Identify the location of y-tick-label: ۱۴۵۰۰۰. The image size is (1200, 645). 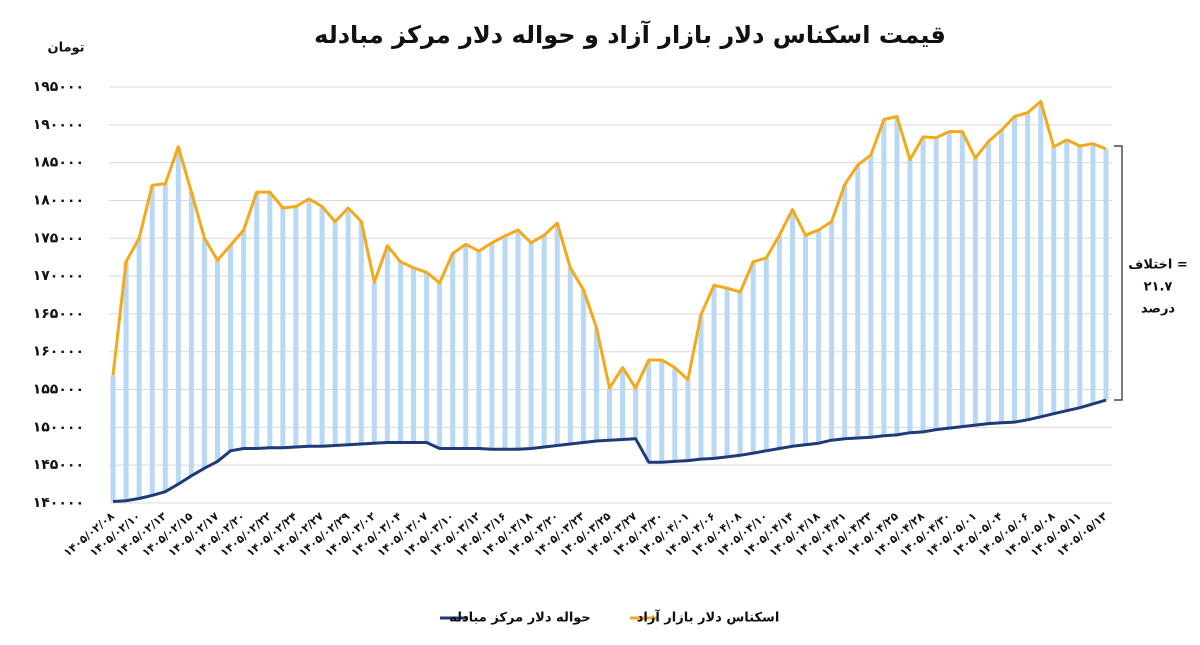
(58, 465).